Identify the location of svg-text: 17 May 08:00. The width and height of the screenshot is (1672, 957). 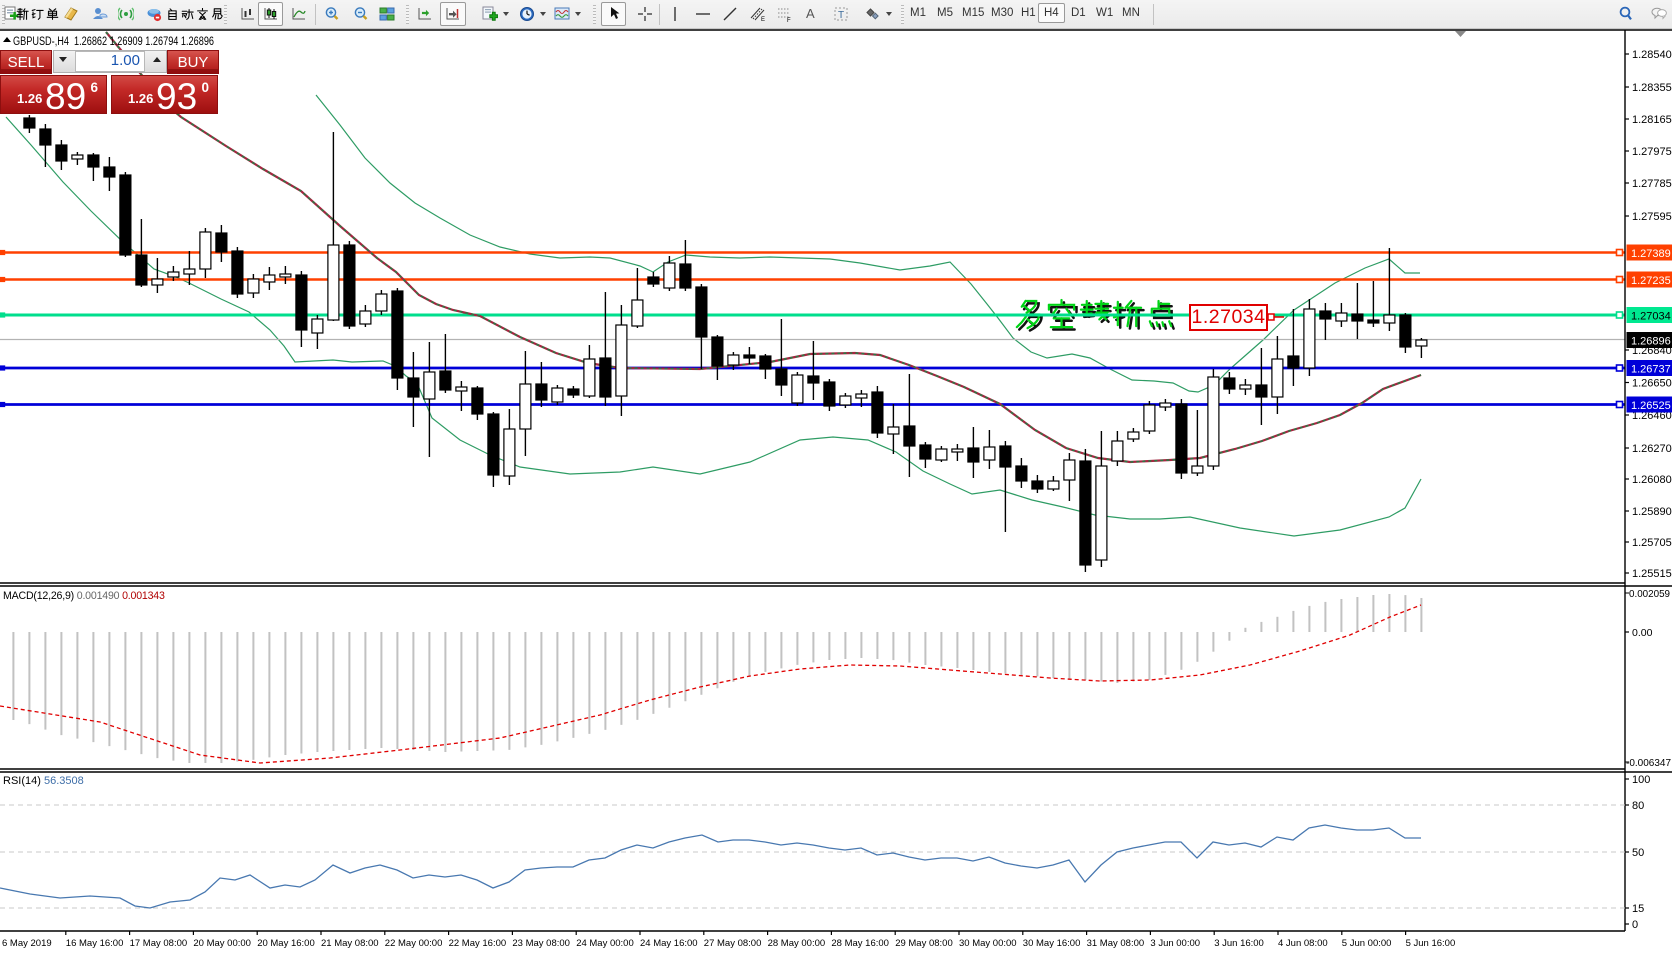
(159, 943).